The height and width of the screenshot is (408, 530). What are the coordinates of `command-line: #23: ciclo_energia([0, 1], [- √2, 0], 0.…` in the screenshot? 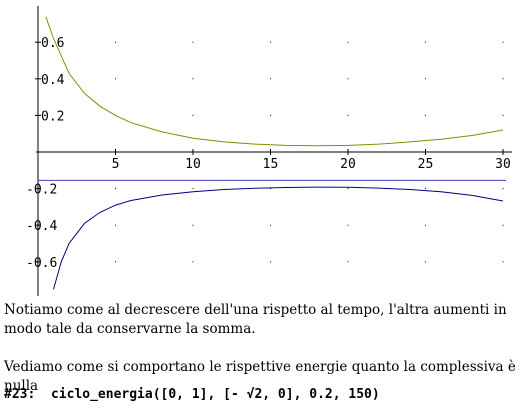 It's located at (192, 394).